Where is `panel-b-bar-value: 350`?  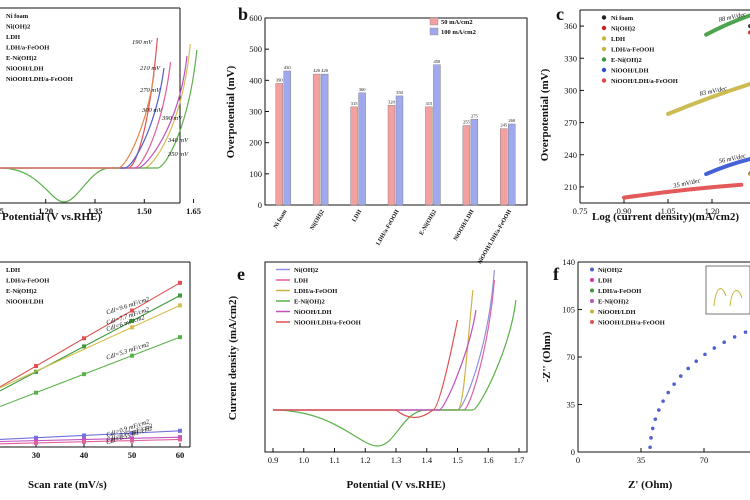 panel-b-bar-value: 350 is located at coordinates (400, 92).